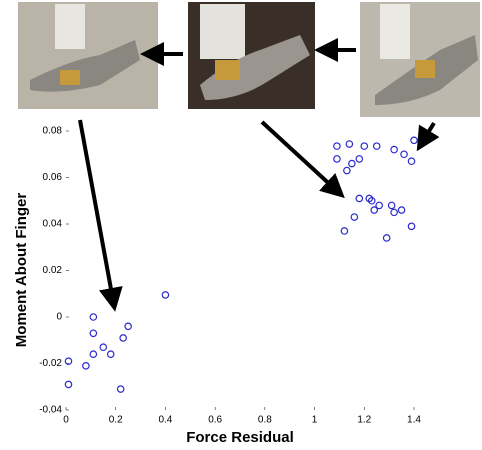 Image resolution: width=482 pixels, height=450 pixels. What do you see at coordinates (414, 420) in the screenshot?
I see `x-tick-label: 1.4` at bounding box center [414, 420].